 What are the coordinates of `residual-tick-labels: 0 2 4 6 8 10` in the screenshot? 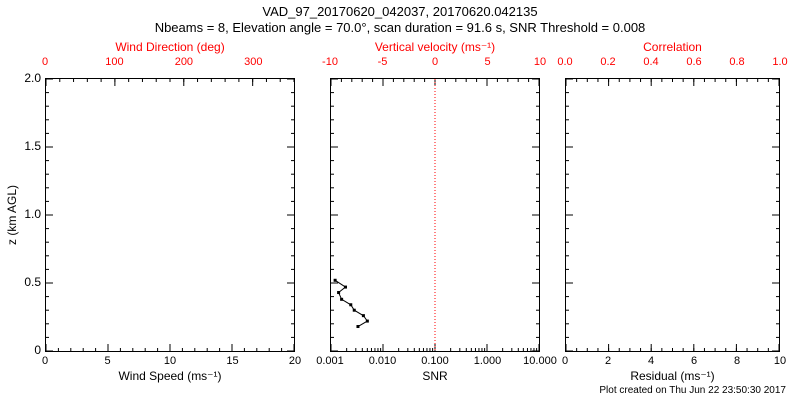 It's located at (673, 361).